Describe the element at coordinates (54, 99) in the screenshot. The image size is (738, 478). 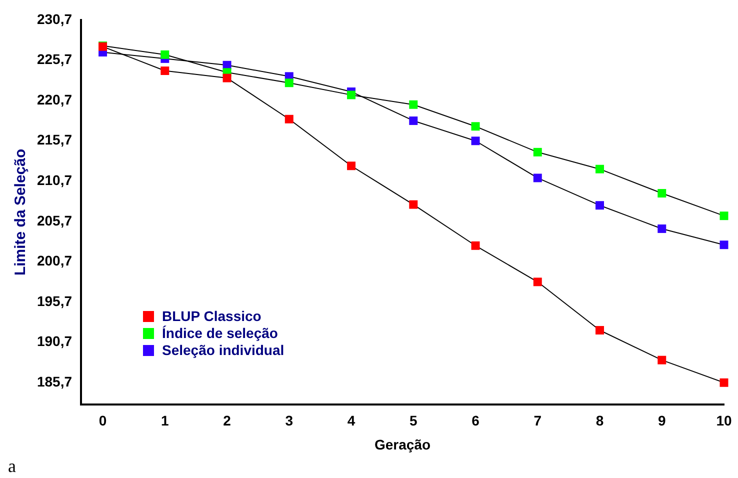
I see `y-tick-label: 220,7` at that location.